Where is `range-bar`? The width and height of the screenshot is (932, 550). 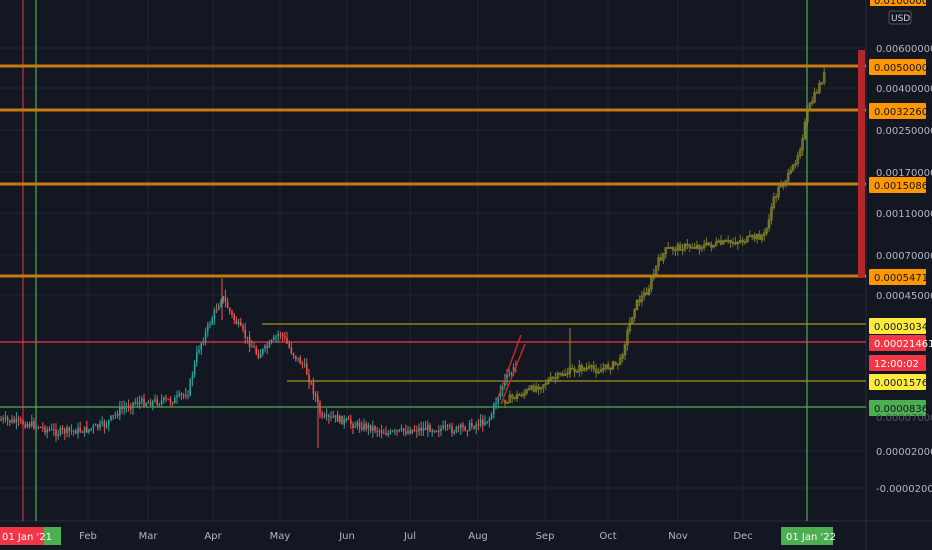 range-bar is located at coordinates (861, 164).